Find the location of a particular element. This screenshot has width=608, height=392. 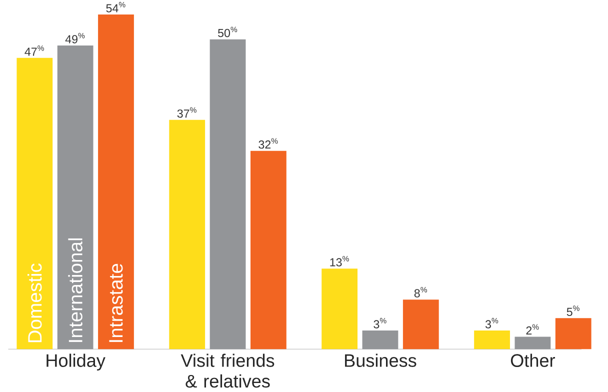

series-label: International is located at coordinates (75, 290).